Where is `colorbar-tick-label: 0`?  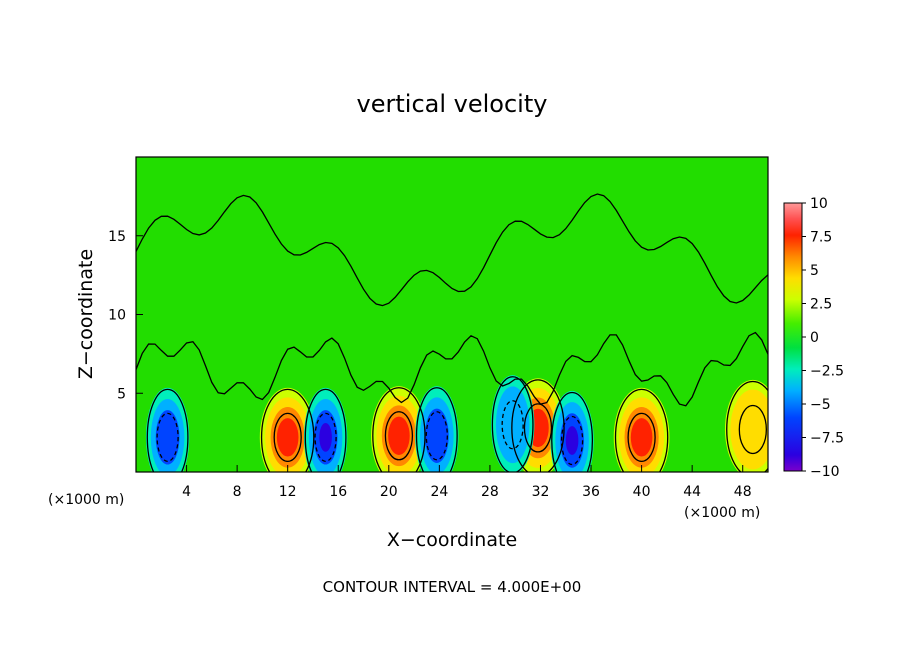 colorbar-tick-label: 0 is located at coordinates (814, 338).